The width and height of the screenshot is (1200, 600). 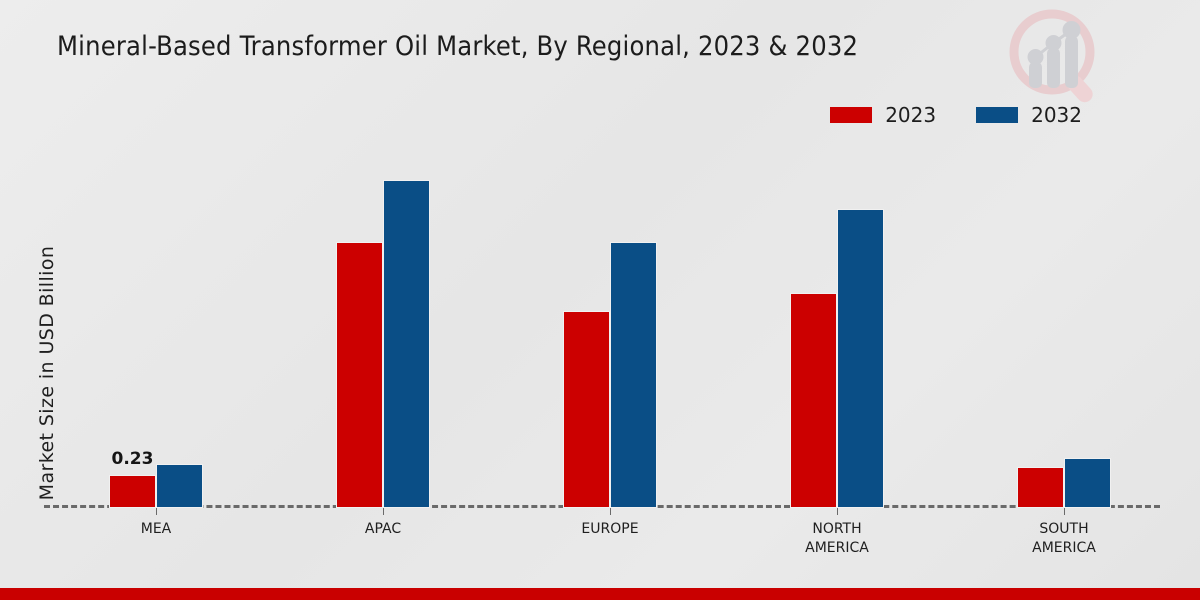 I want to click on bar-chart-glyph, so click(x=1054, y=54).